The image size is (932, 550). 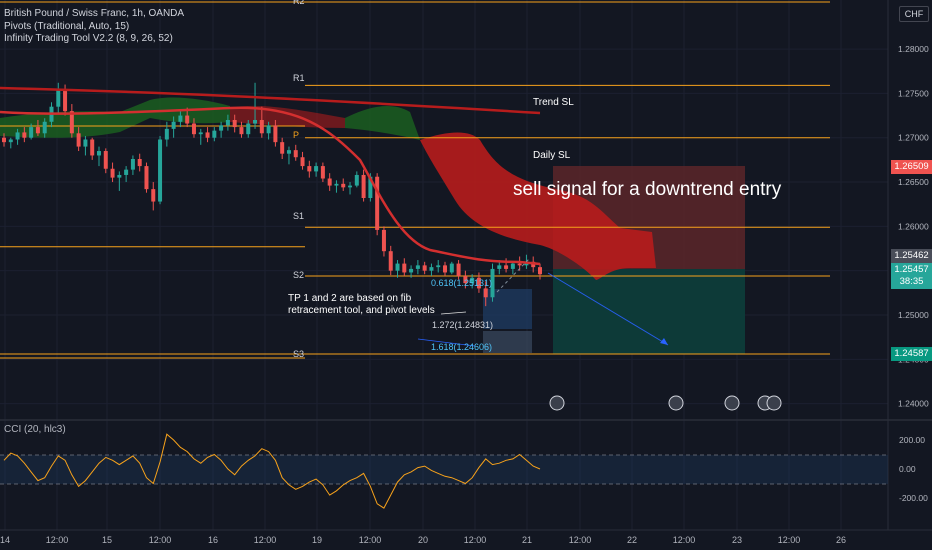 What do you see at coordinates (911, 256) in the screenshot?
I see `price-tag-grey: 1.25462` at bounding box center [911, 256].